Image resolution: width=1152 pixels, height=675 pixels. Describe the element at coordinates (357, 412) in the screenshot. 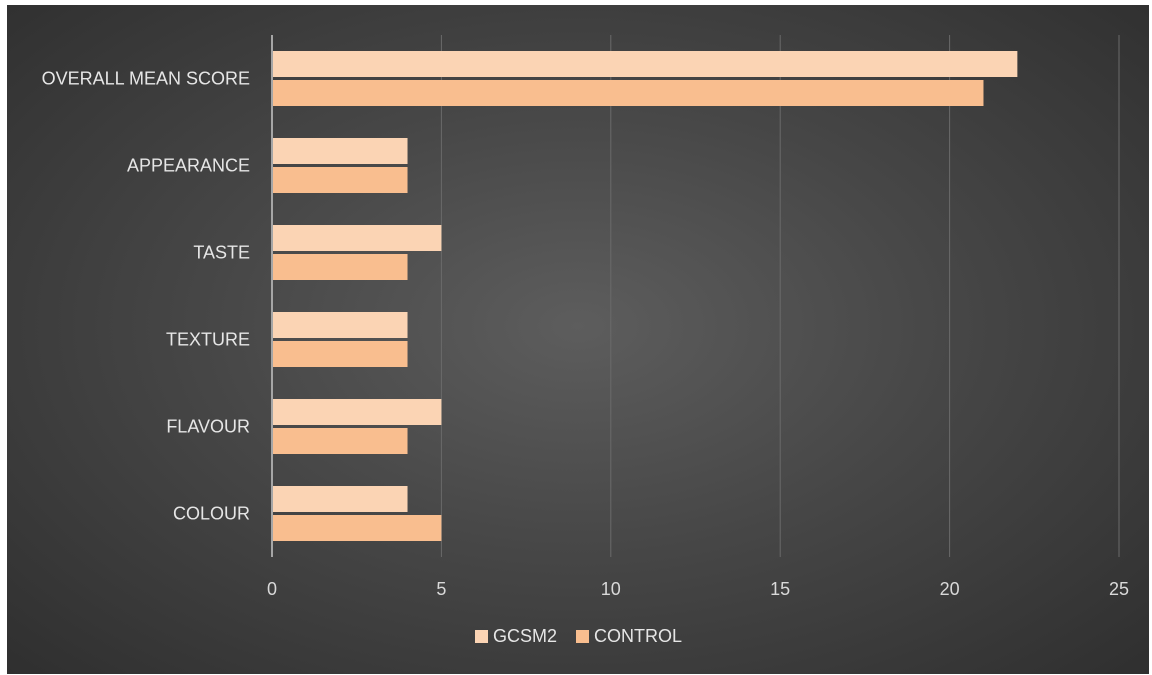

I see `bar-gcsm2-flavour` at that location.